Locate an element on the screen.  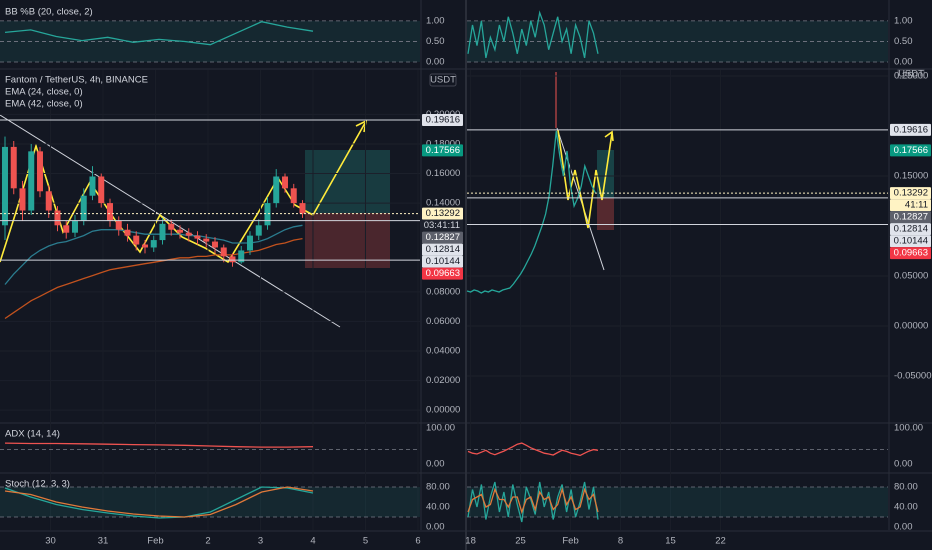
price-tag-label: 0.17566 is located at coordinates (443, 150).